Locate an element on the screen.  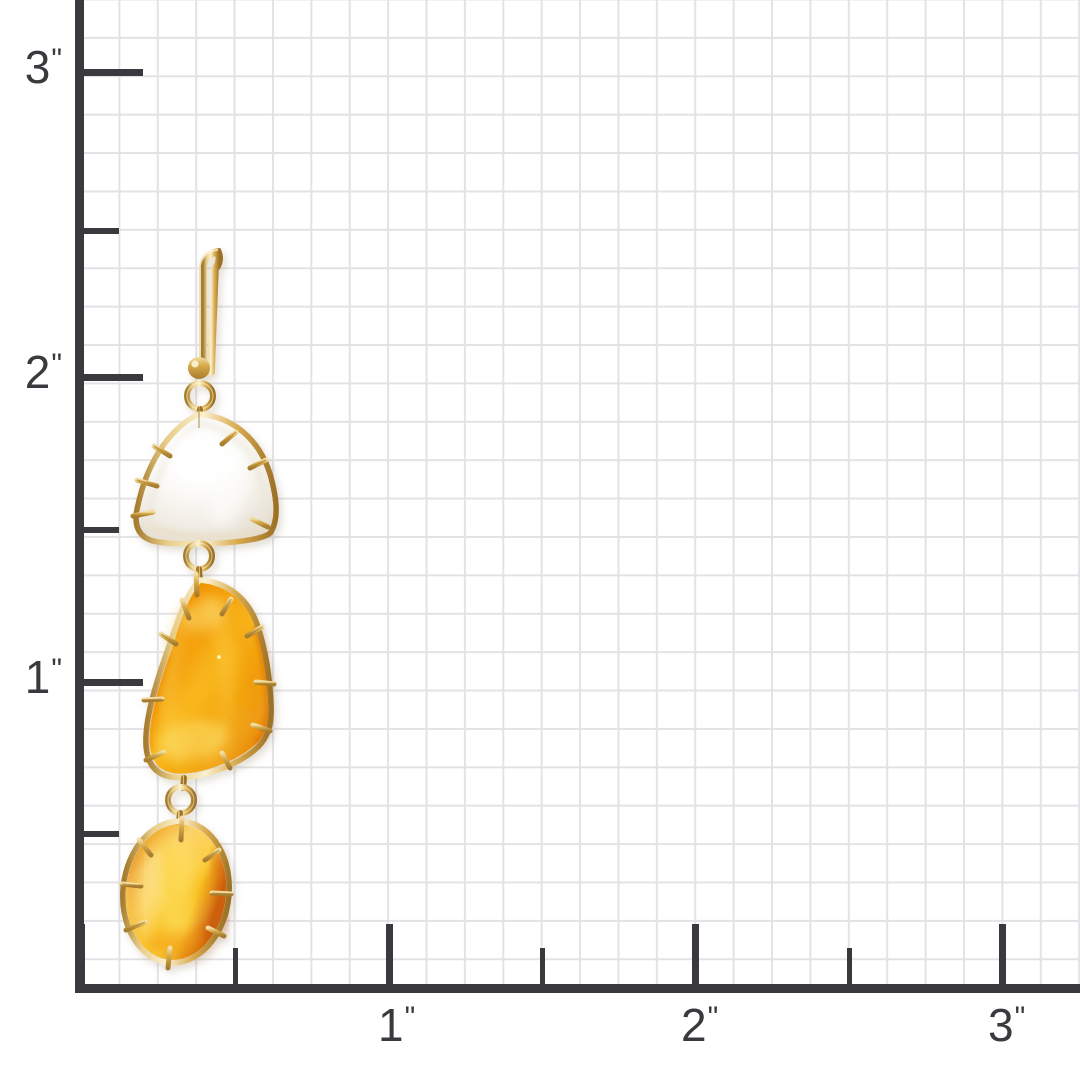
x-axis-label-1in: 1" is located at coordinates (396, 1025).